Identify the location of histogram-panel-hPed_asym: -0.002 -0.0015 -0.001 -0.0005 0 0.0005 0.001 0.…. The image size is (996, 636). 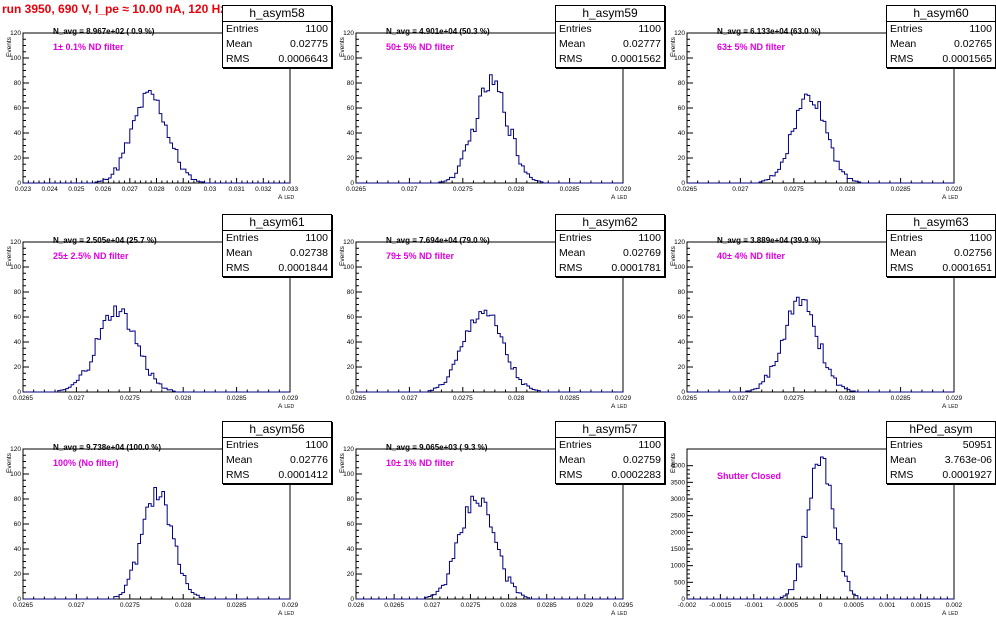
(830, 528).